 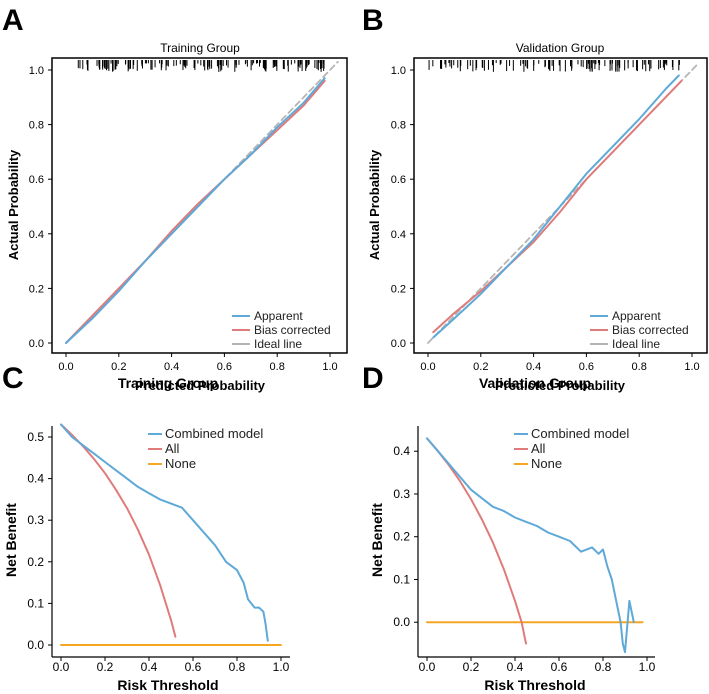 What do you see at coordinates (39, 541) in the screenshot?
I see `y-ticks: 0.0 0.1 0.2 0.3 0.4 0.5` at bounding box center [39, 541].